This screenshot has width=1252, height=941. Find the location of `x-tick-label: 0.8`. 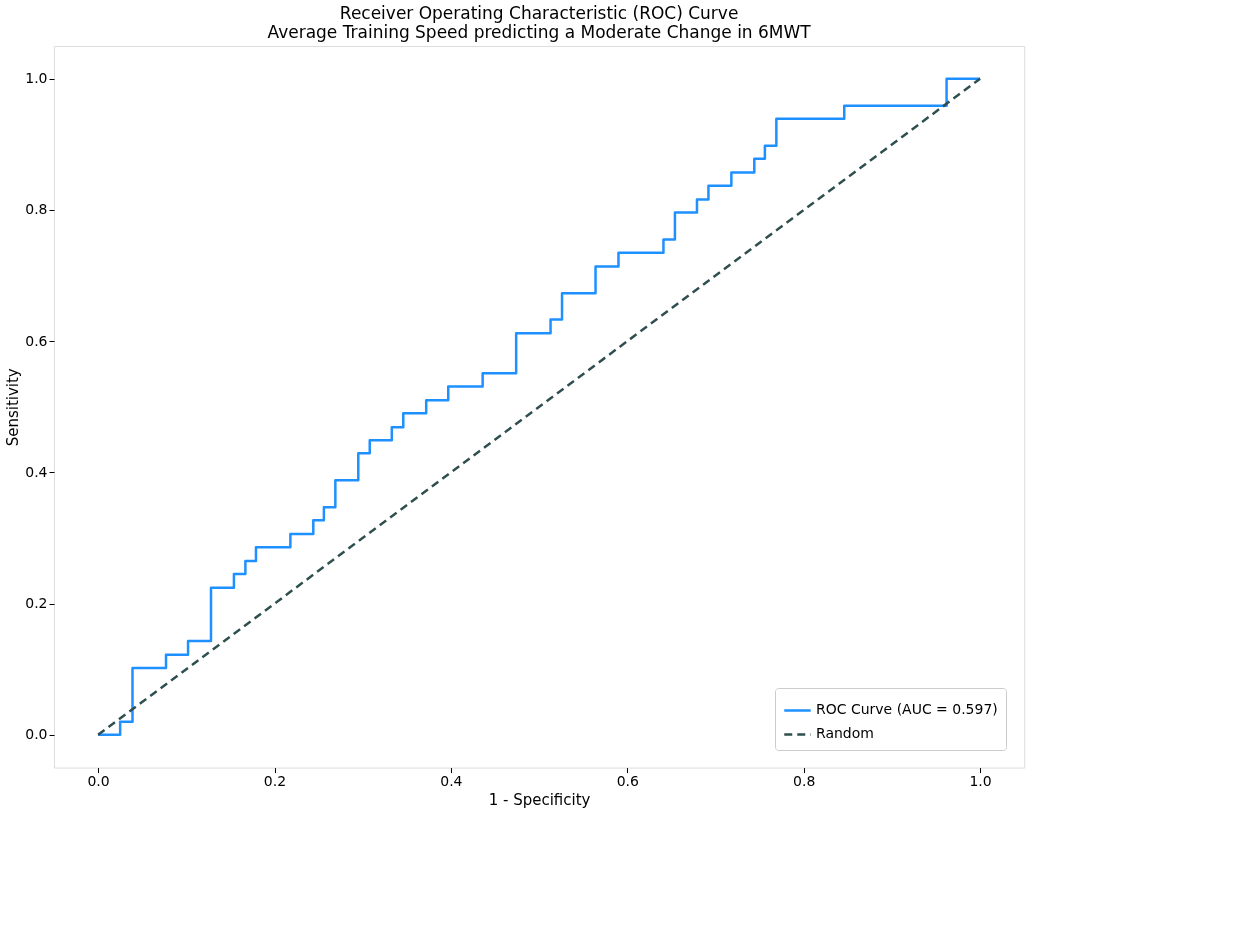

x-tick-label: 0.8 is located at coordinates (804, 781).